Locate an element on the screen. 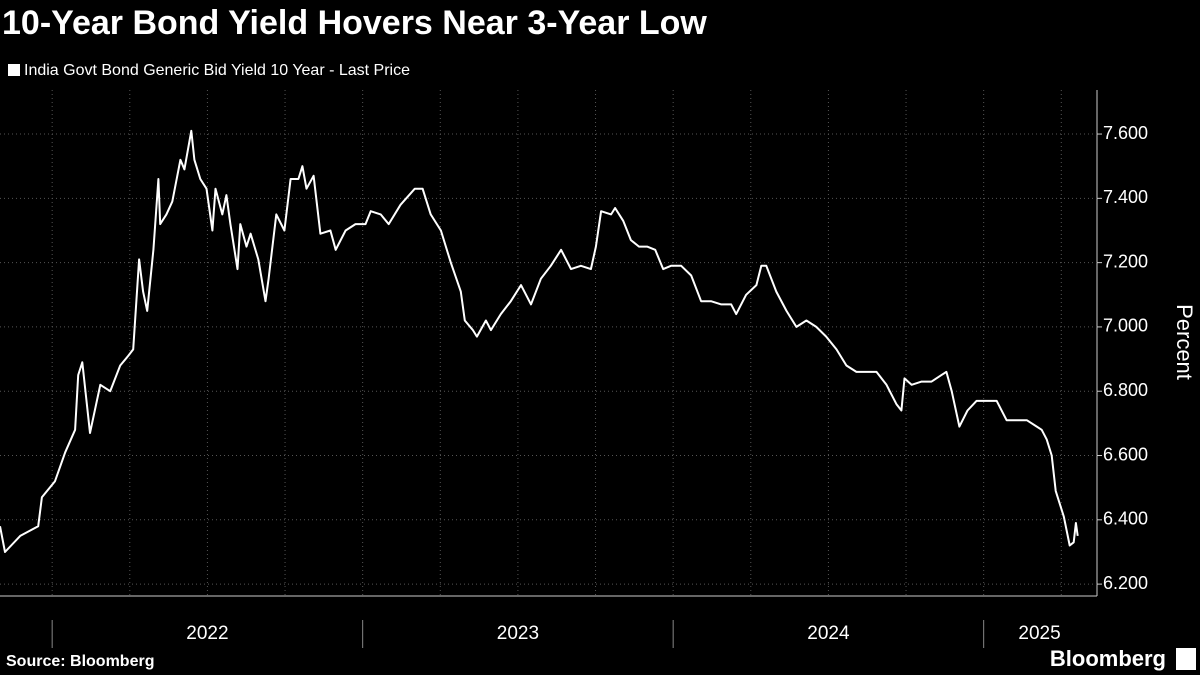 This screenshot has height=675, width=1200. x-tick-label: 2024 is located at coordinates (828, 633).